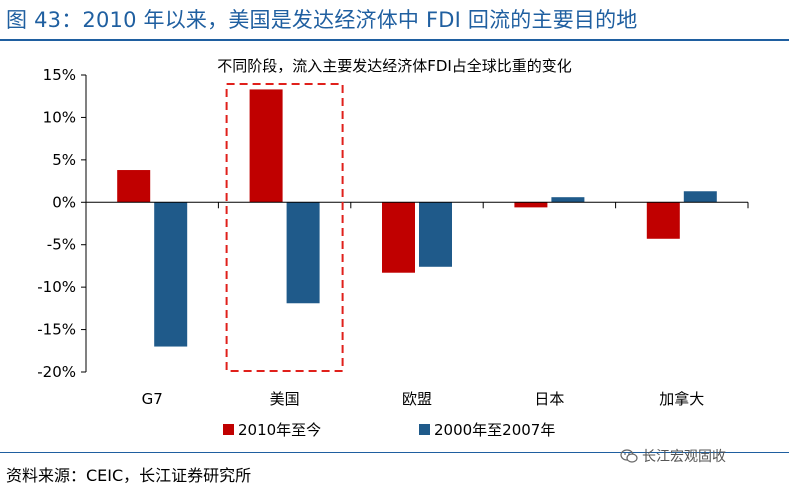 The image size is (789, 491). What do you see at coordinates (681, 399) in the screenshot?
I see `x-tick-label: 加拿大` at bounding box center [681, 399].